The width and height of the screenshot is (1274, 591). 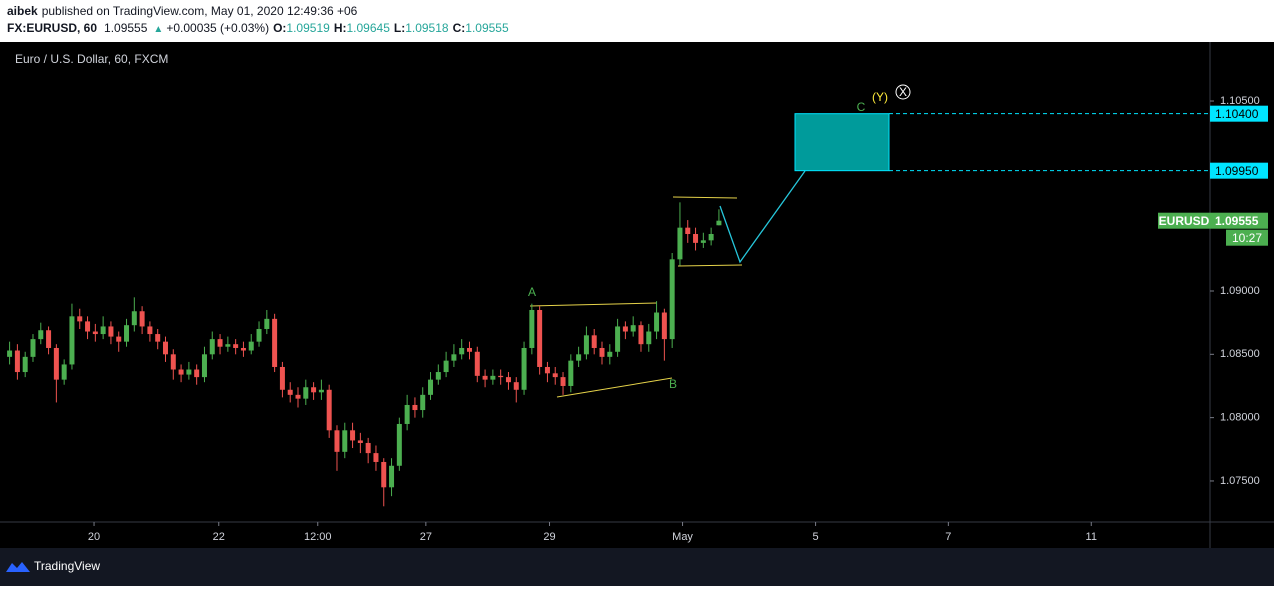 What do you see at coordinates (1240, 101) in the screenshot?
I see `y-tick-label: 1.10500` at bounding box center [1240, 101].